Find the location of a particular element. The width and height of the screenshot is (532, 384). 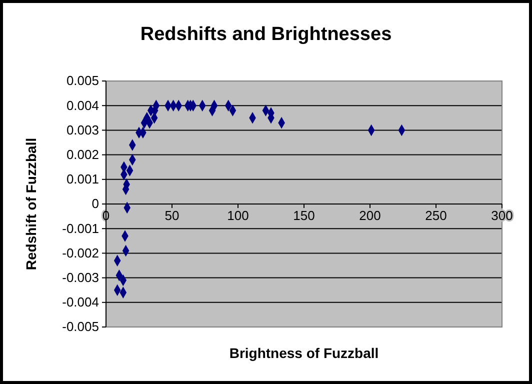

y-tick-label: -0.001 is located at coordinates (80, 228).